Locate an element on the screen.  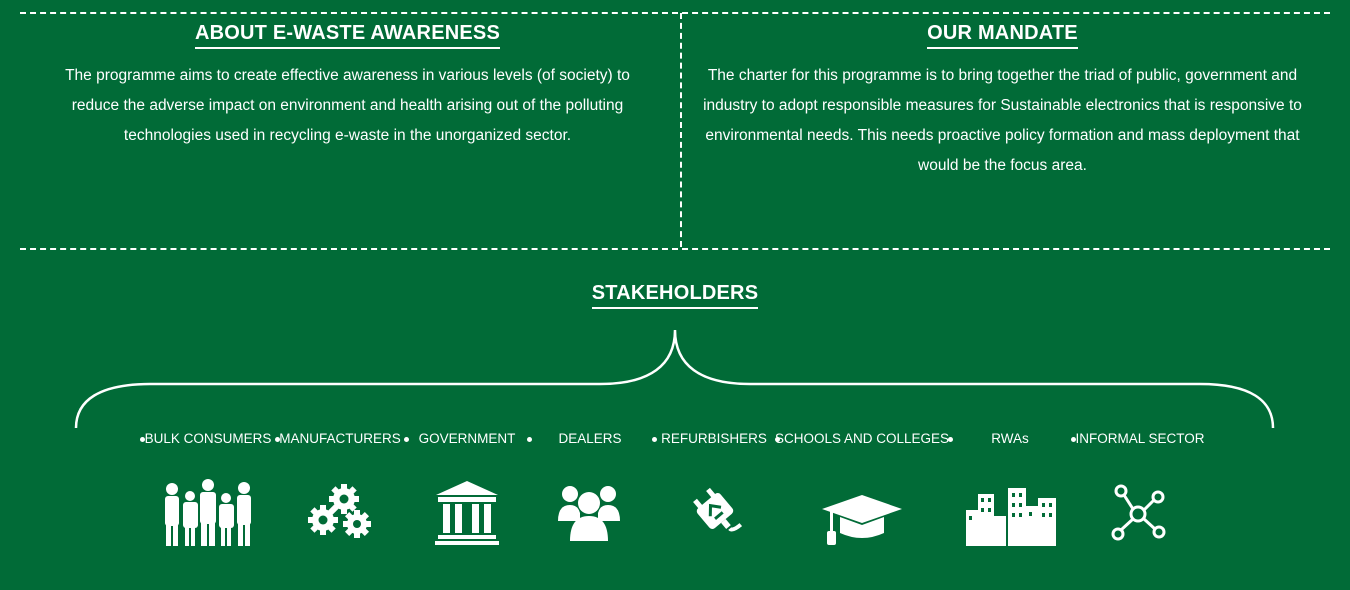
network-icon is located at coordinates (1138, 512).